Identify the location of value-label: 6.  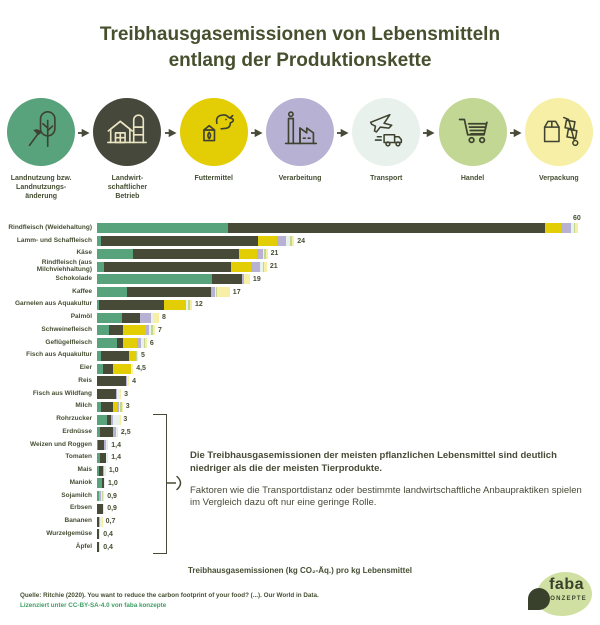
(151, 343).